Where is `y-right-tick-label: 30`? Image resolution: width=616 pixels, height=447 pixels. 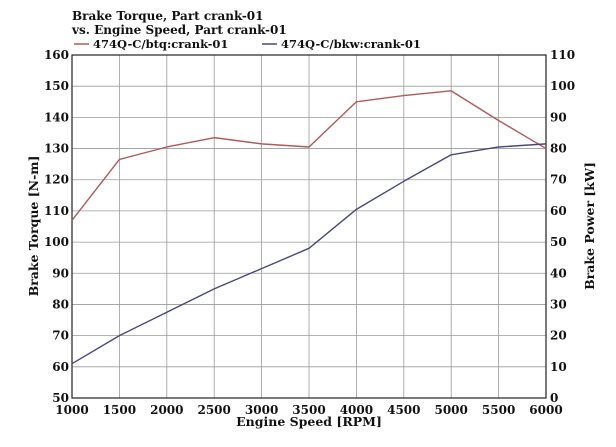
y-right-tick-label: 30 is located at coordinates (558, 304).